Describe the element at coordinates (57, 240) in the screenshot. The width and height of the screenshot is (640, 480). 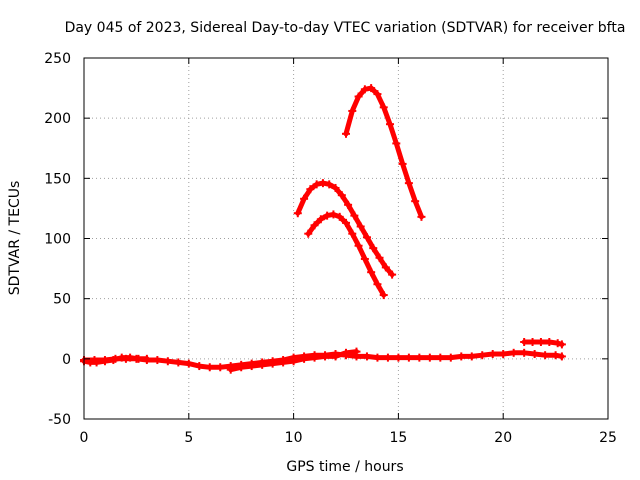
I see `y-tick-label: 100` at that location.